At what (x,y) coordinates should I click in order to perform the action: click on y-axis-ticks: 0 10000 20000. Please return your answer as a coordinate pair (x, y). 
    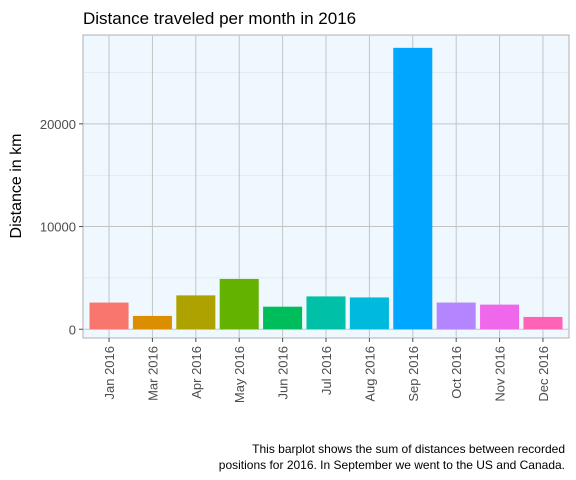
    Looking at the image, I should click on (61, 227).